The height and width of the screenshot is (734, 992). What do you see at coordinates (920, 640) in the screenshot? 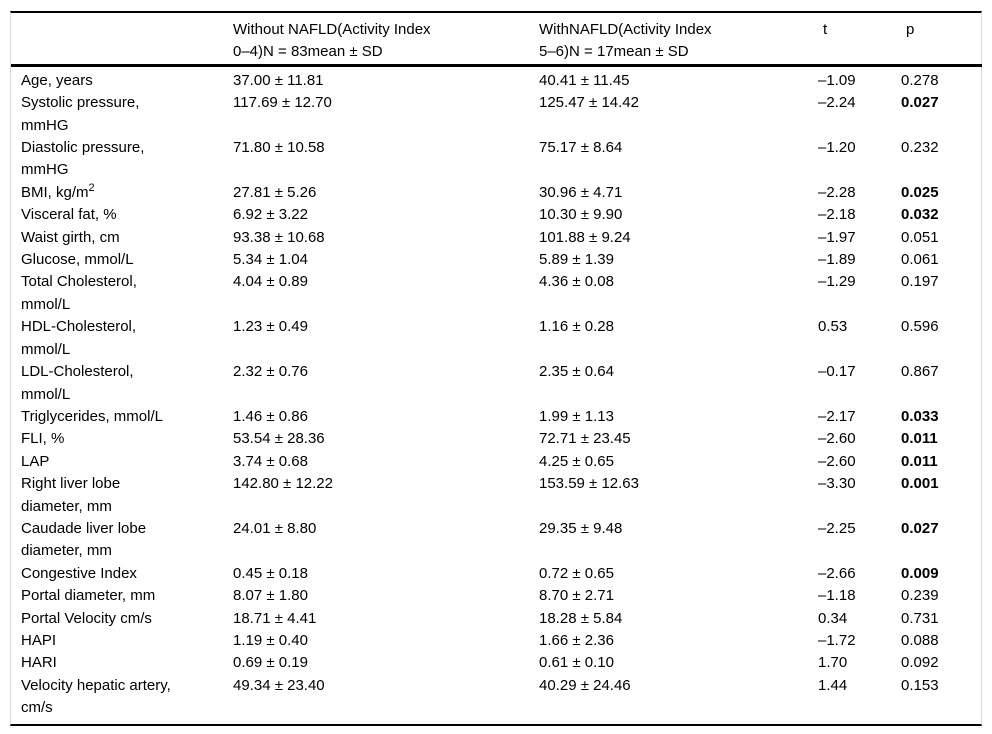
I see `p-value: 0.088` at bounding box center [920, 640].